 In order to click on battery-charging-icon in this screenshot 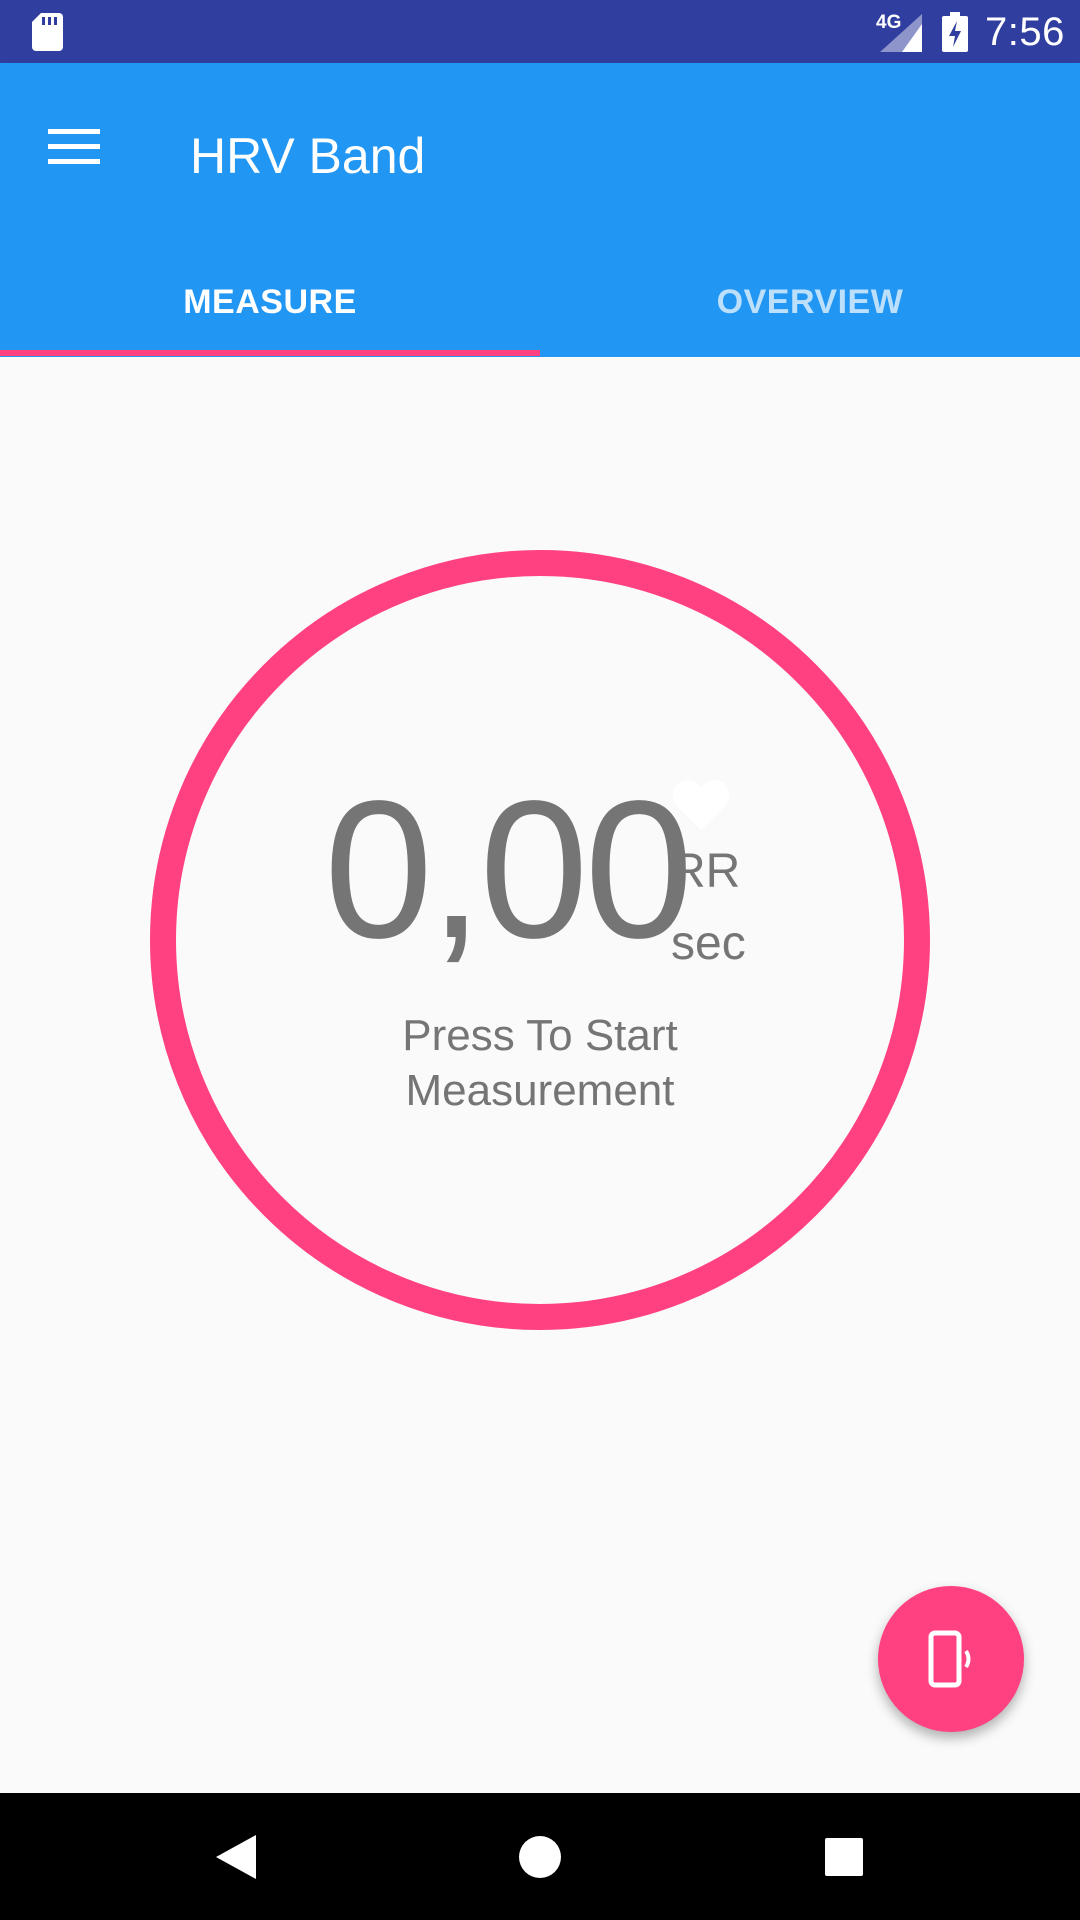, I will do `click(955, 32)`.